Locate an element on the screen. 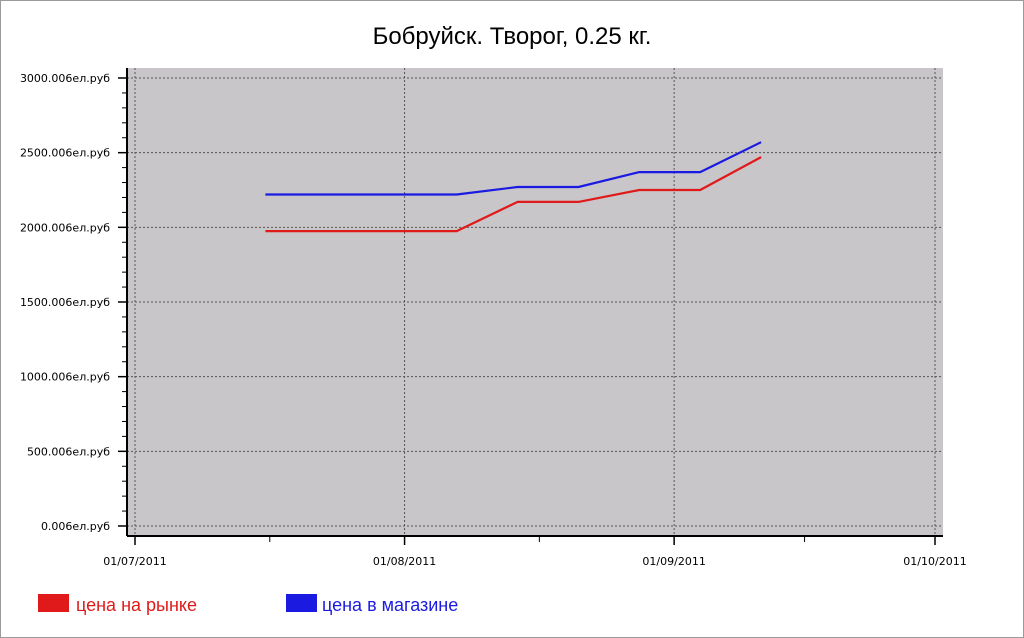 The image size is (1024, 638). series-lines is located at coordinates (513, 187).